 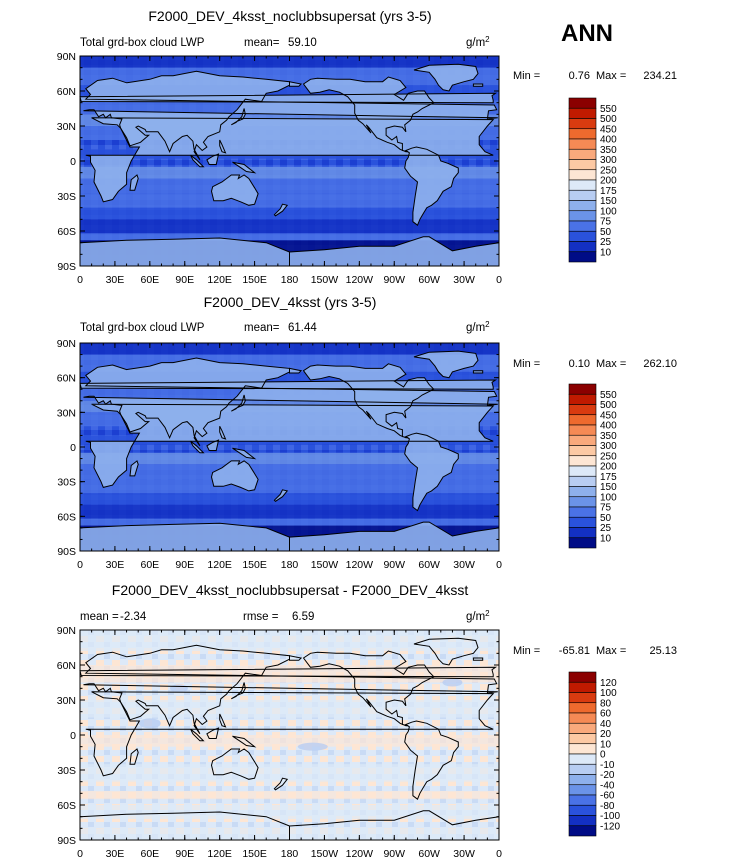 I want to click on colorbar-label: 175, so click(x=608, y=191).